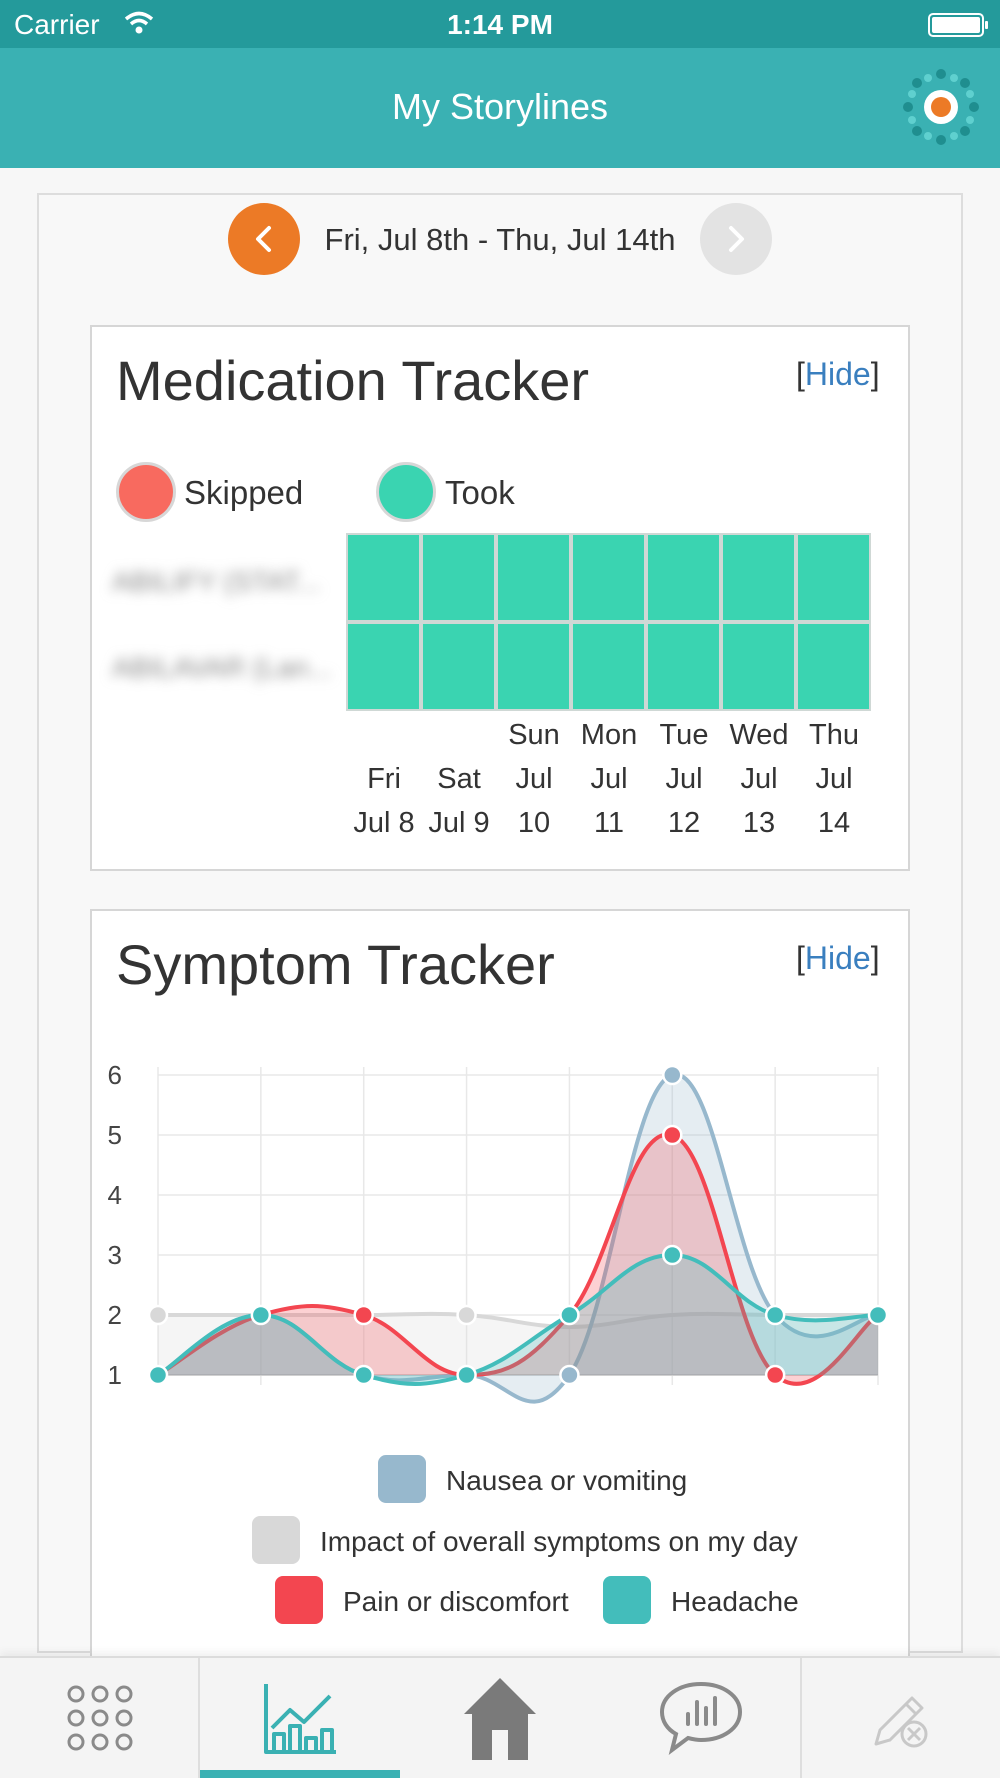 The height and width of the screenshot is (1778, 1000). What do you see at coordinates (115, 1375) in the screenshot?
I see `y-tick-label: 1` at bounding box center [115, 1375].